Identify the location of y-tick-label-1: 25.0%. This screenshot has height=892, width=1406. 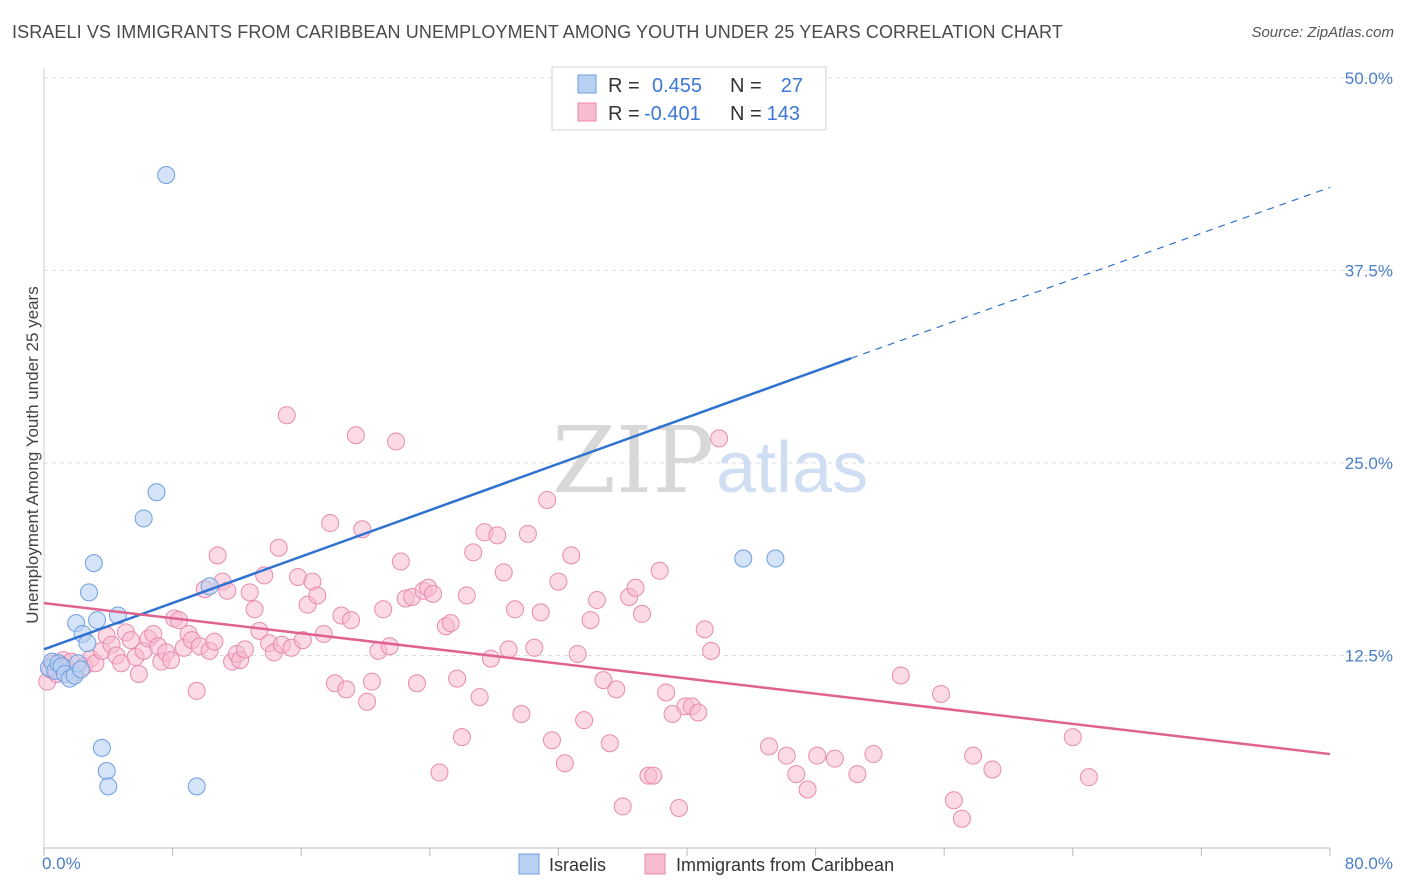
(1369, 463).